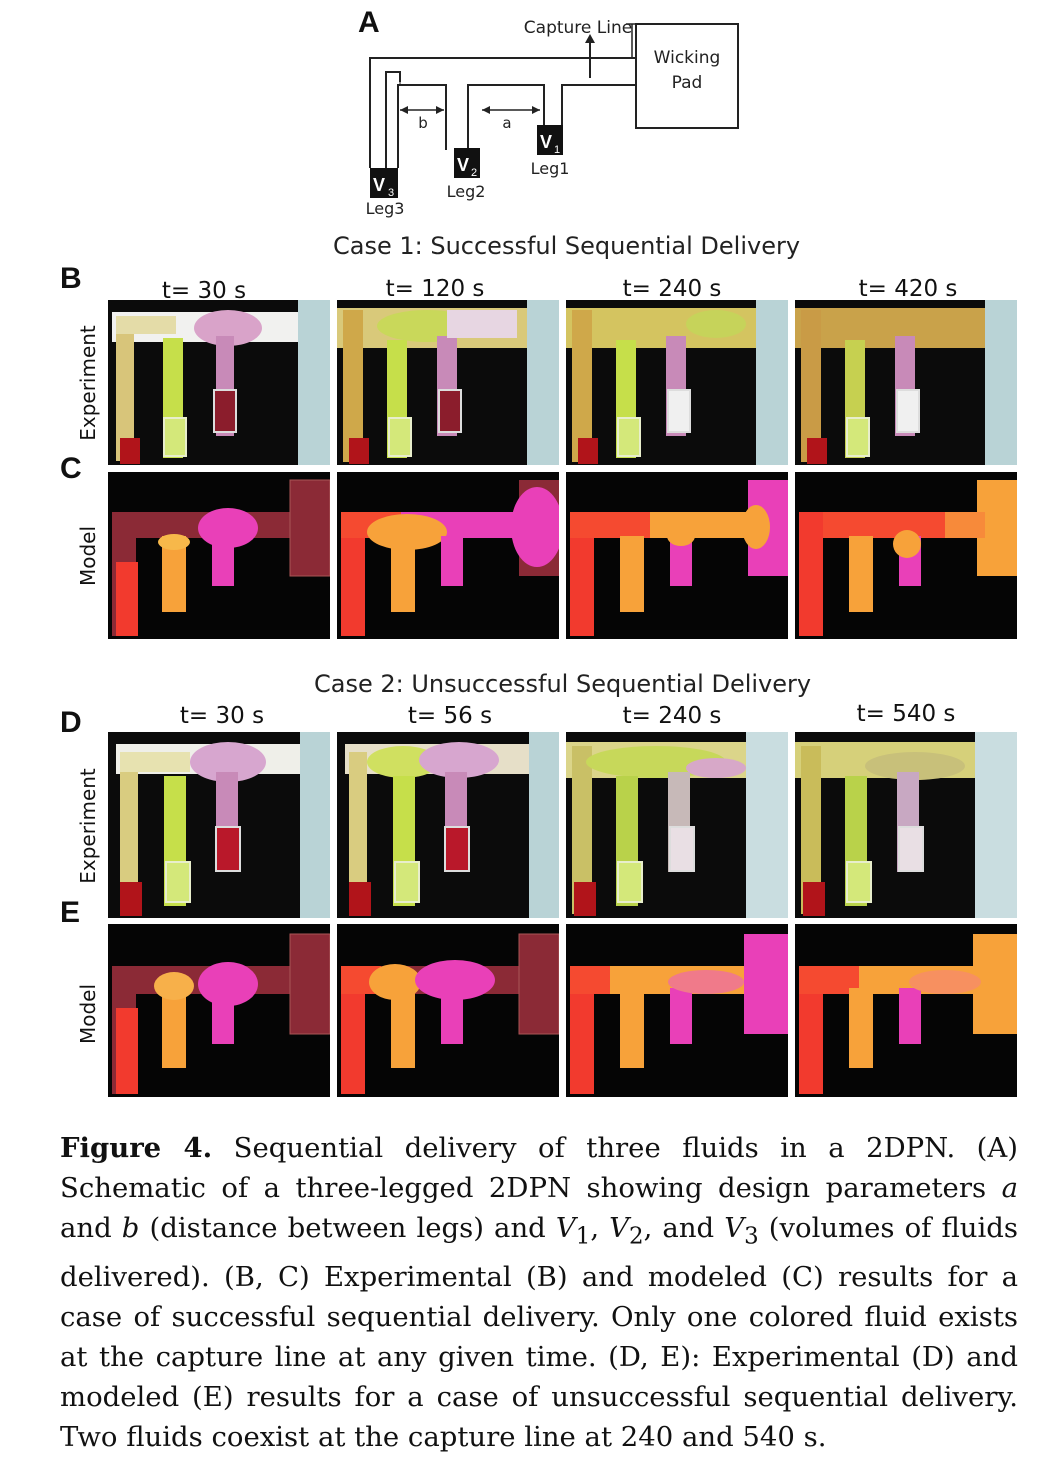 This screenshot has width=1060, height=1465. Describe the element at coordinates (136, 1148) in the screenshot. I see `caption-lead: Figure 4.` at that location.